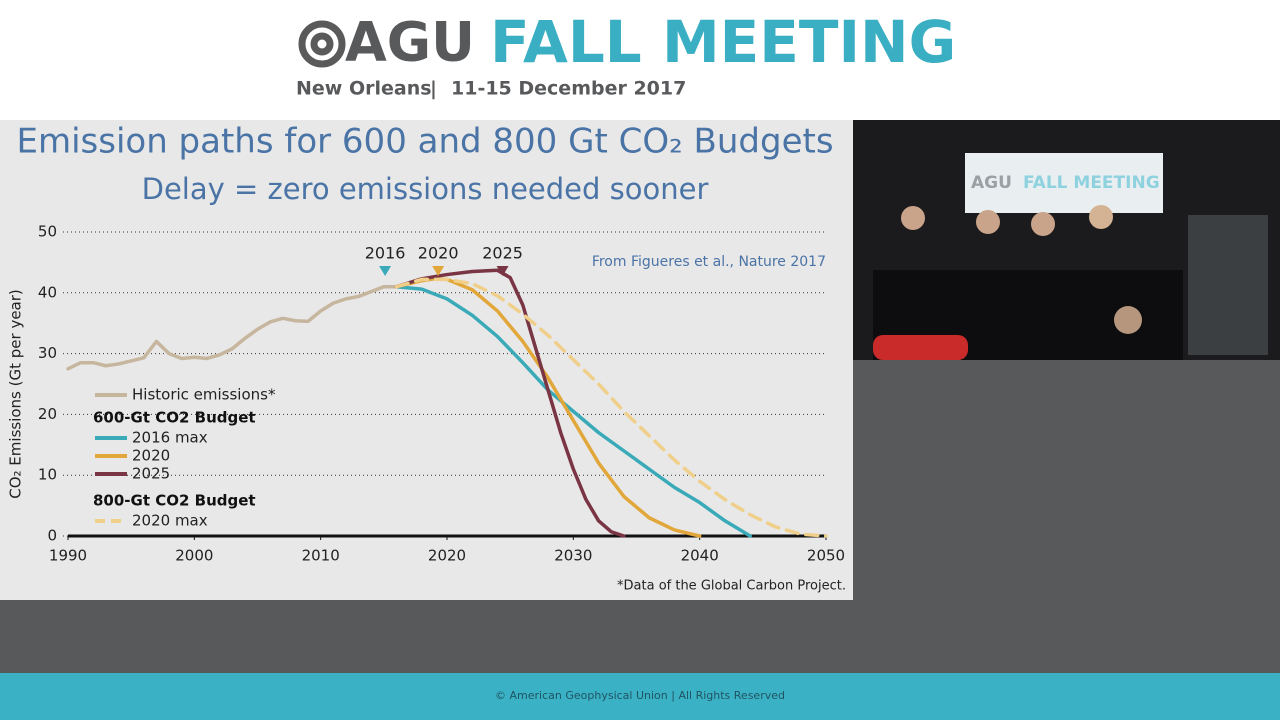  What do you see at coordinates (700, 556) in the screenshot?
I see `x-tick-label: 2040` at bounding box center [700, 556].